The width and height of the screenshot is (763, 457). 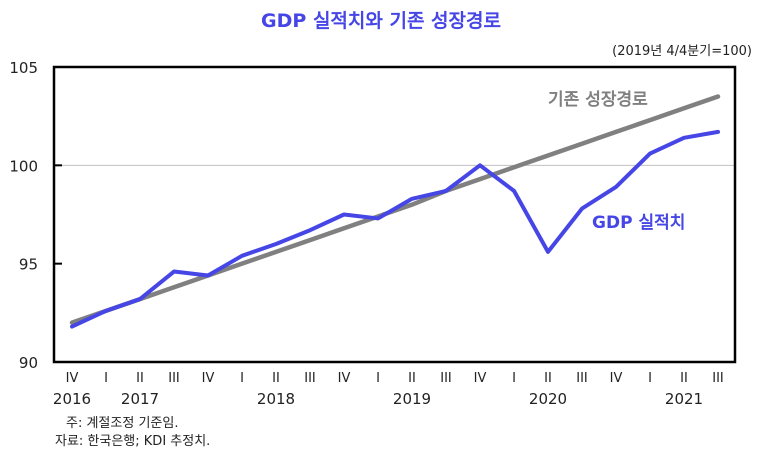 I want to click on label-trend: 기존 성장경로, so click(x=598, y=100).